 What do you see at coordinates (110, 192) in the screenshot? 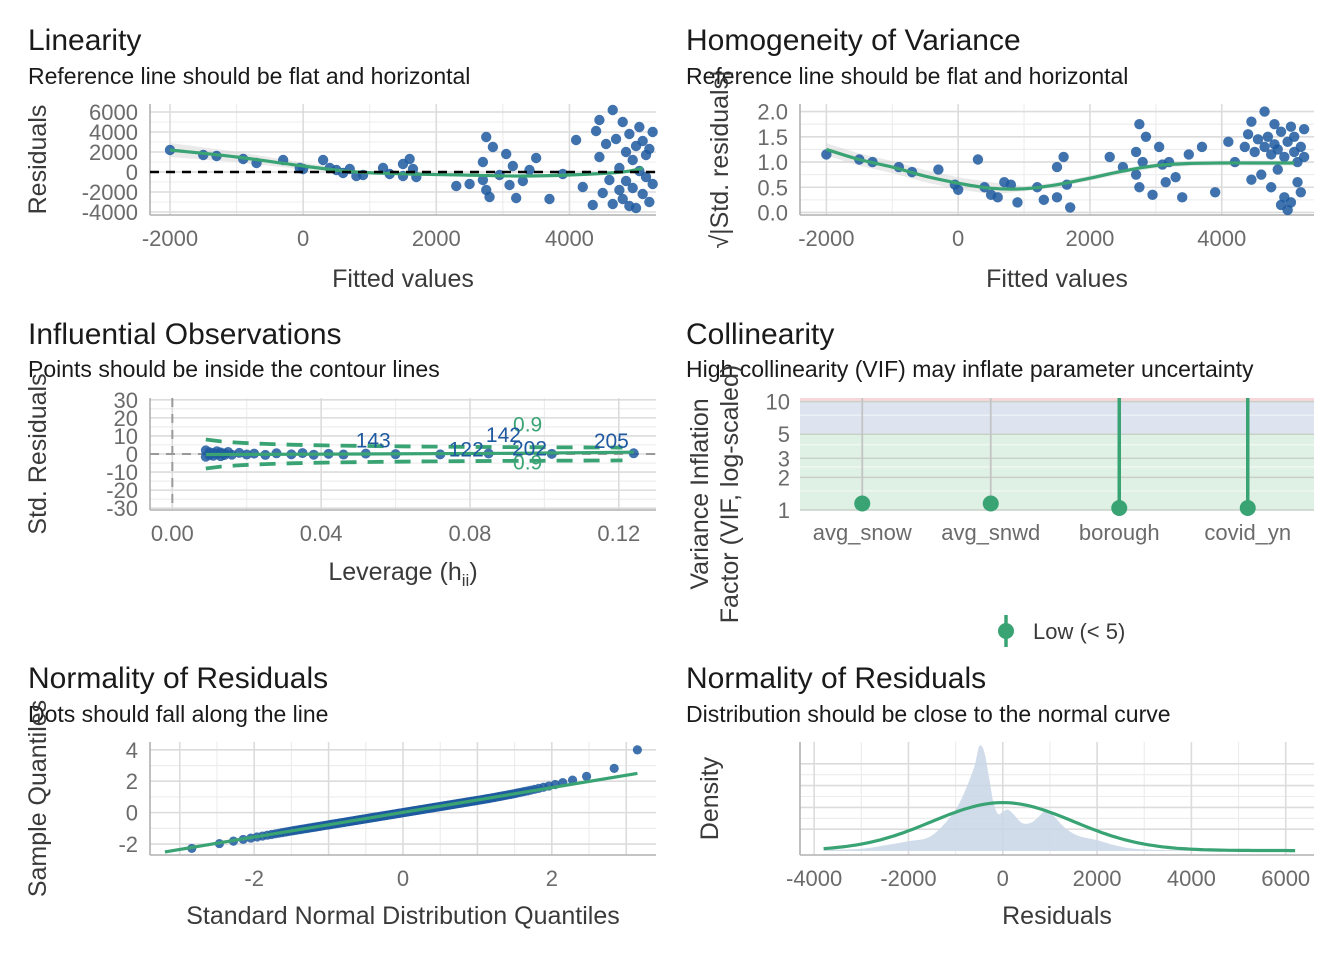
I see `linearity-ytick-label: -2000` at bounding box center [110, 192].